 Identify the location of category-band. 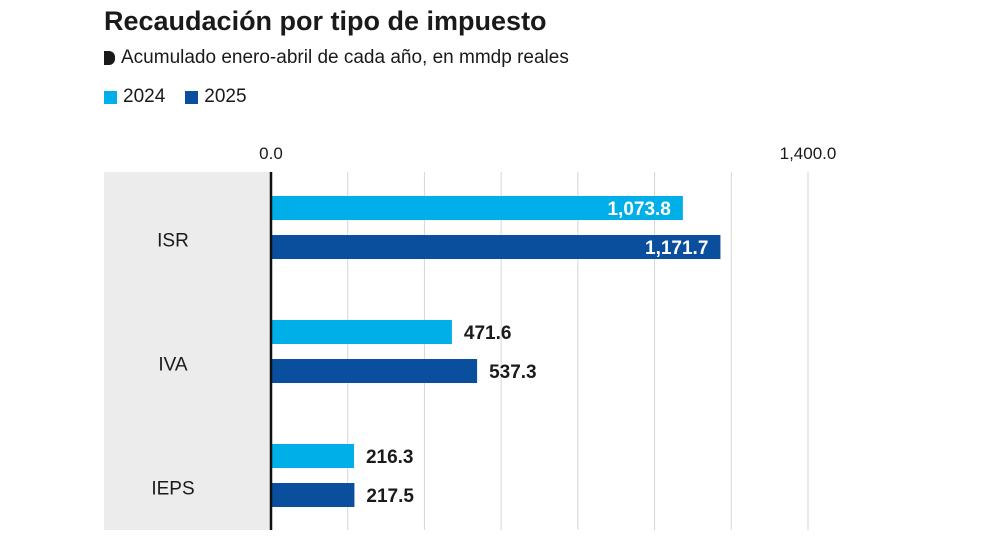
(187, 351).